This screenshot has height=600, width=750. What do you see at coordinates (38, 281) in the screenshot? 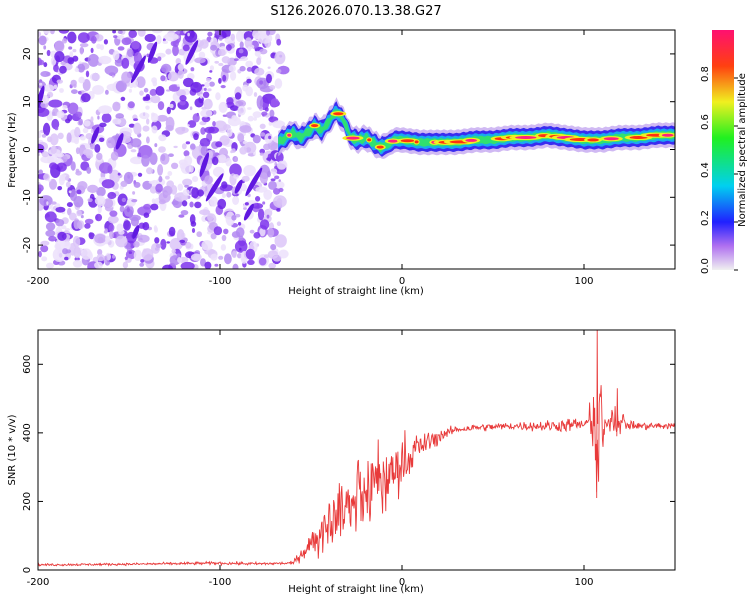
I see `spectrogram-x-tick-label: -200` at bounding box center [38, 281].